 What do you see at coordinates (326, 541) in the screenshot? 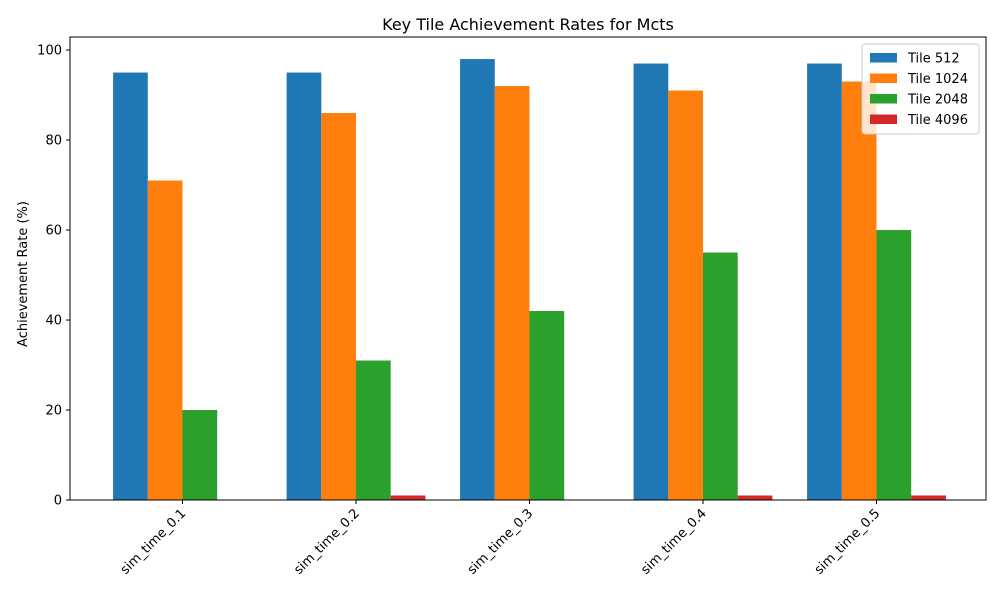
I see `x-tick-label-1: sim_time_0.2` at bounding box center [326, 541].